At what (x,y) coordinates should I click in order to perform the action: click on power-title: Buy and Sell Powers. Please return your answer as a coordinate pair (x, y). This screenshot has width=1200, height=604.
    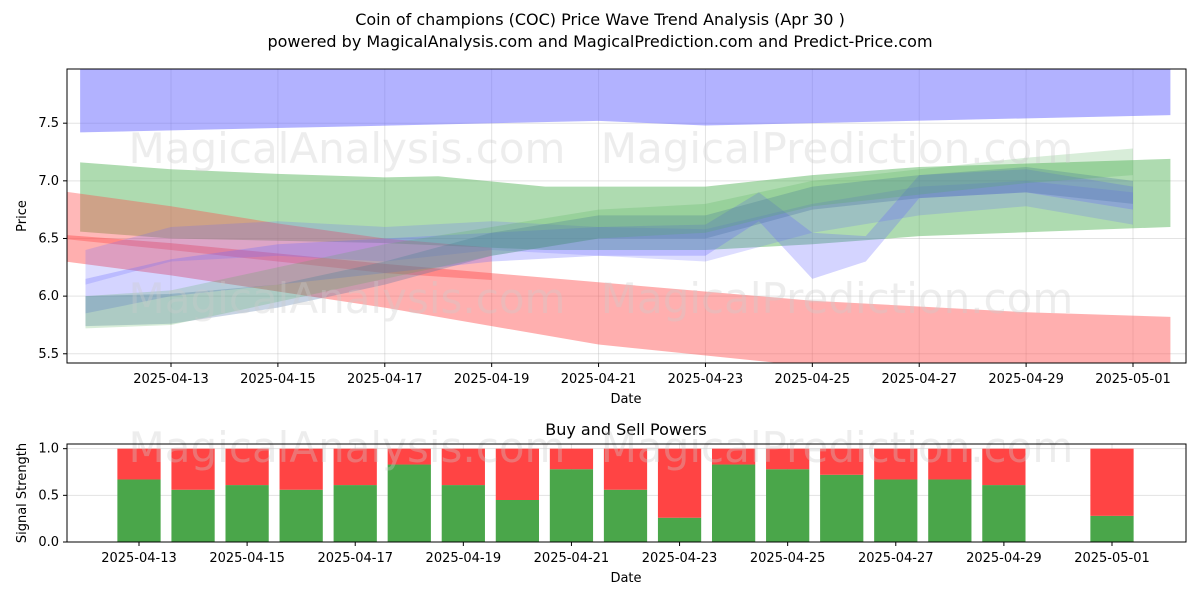
    Looking at the image, I should click on (626, 429).